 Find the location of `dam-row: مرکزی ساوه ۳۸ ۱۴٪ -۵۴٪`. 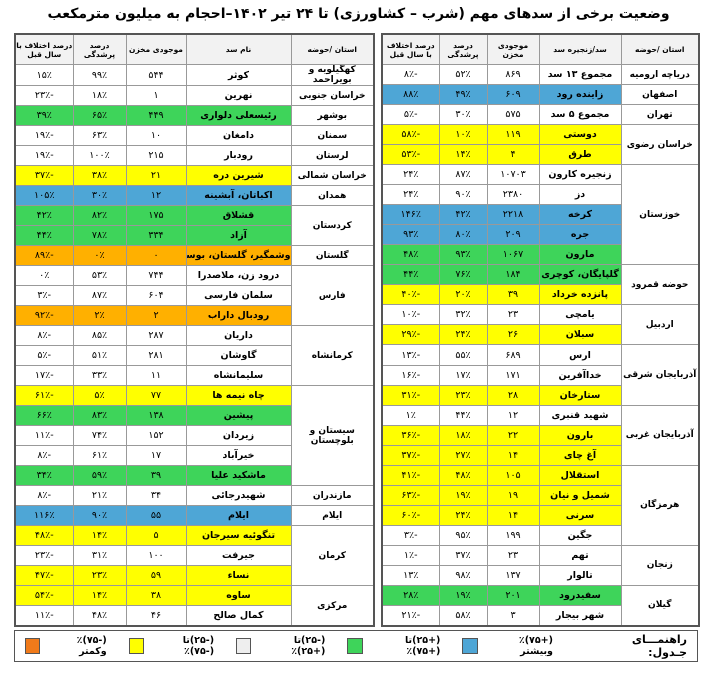

dam-row: مرکزی ساوه ۳۸ ۱۴٪ -۵۴٪ is located at coordinates (194, 606).